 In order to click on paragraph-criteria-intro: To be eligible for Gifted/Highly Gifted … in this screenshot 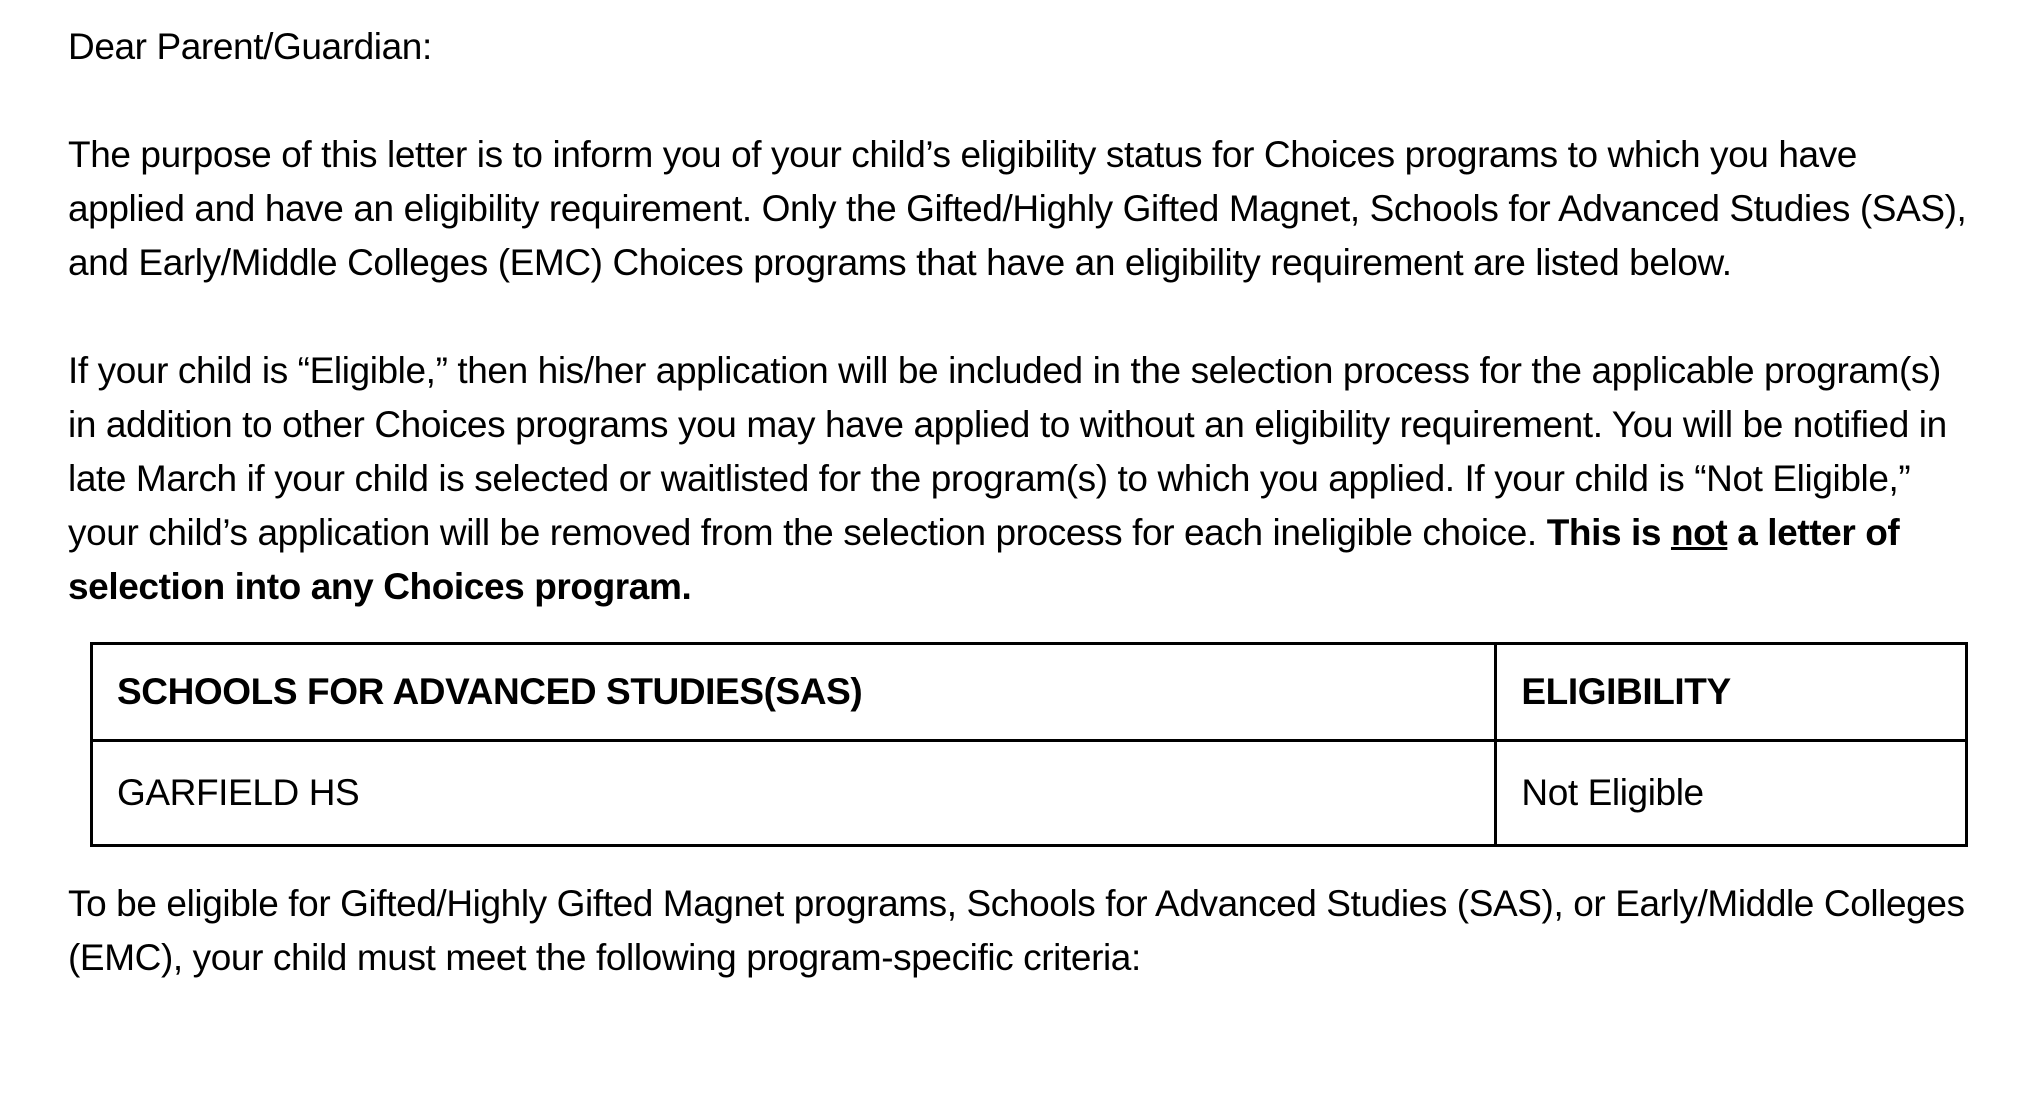, I will do `click(1016, 930)`.